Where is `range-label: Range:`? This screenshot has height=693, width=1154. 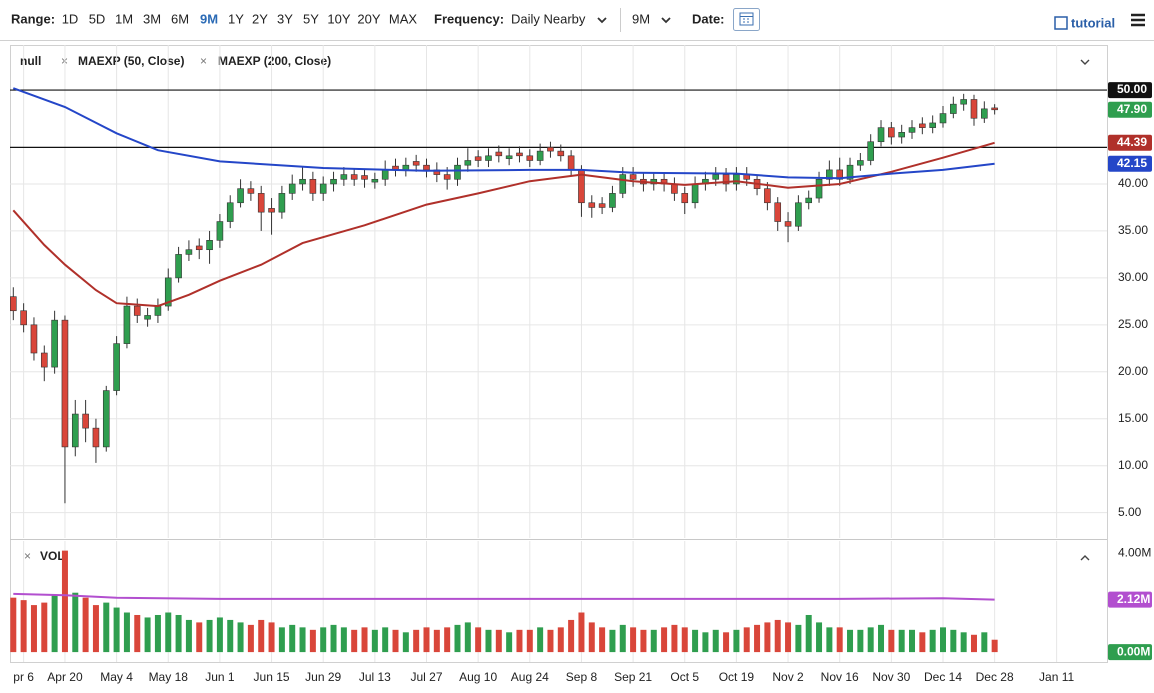 range-label: Range: is located at coordinates (33, 18).